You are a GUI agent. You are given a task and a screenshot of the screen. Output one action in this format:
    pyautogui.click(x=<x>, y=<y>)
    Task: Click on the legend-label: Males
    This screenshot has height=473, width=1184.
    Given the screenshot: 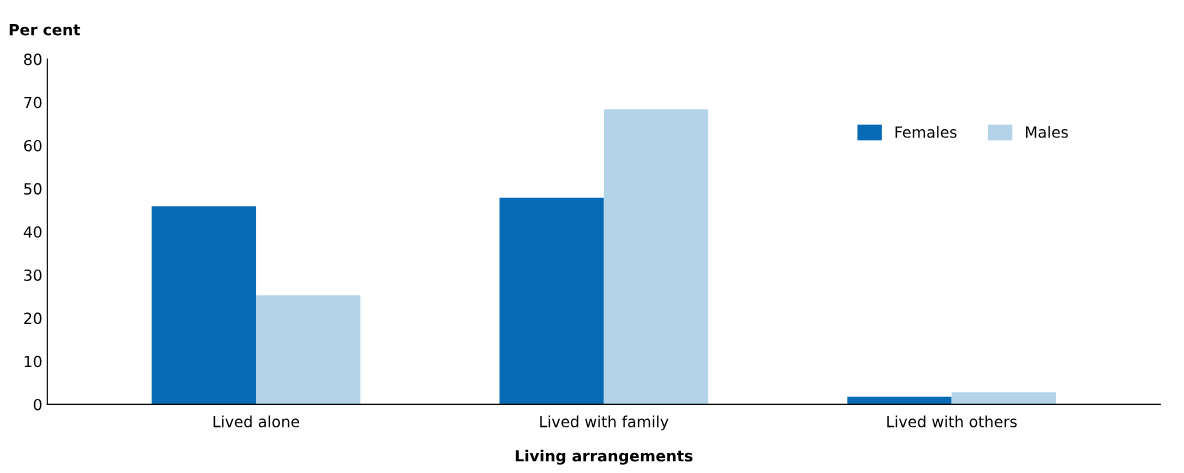 What is the action you would take?
    pyautogui.click(x=1047, y=132)
    